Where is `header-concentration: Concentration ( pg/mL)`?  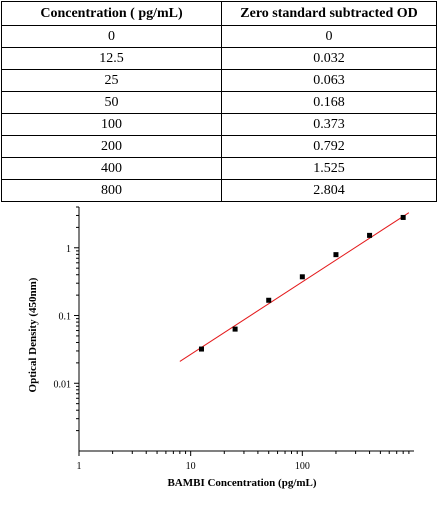 header-concentration: Concentration ( pg/mL) is located at coordinates (111, 13).